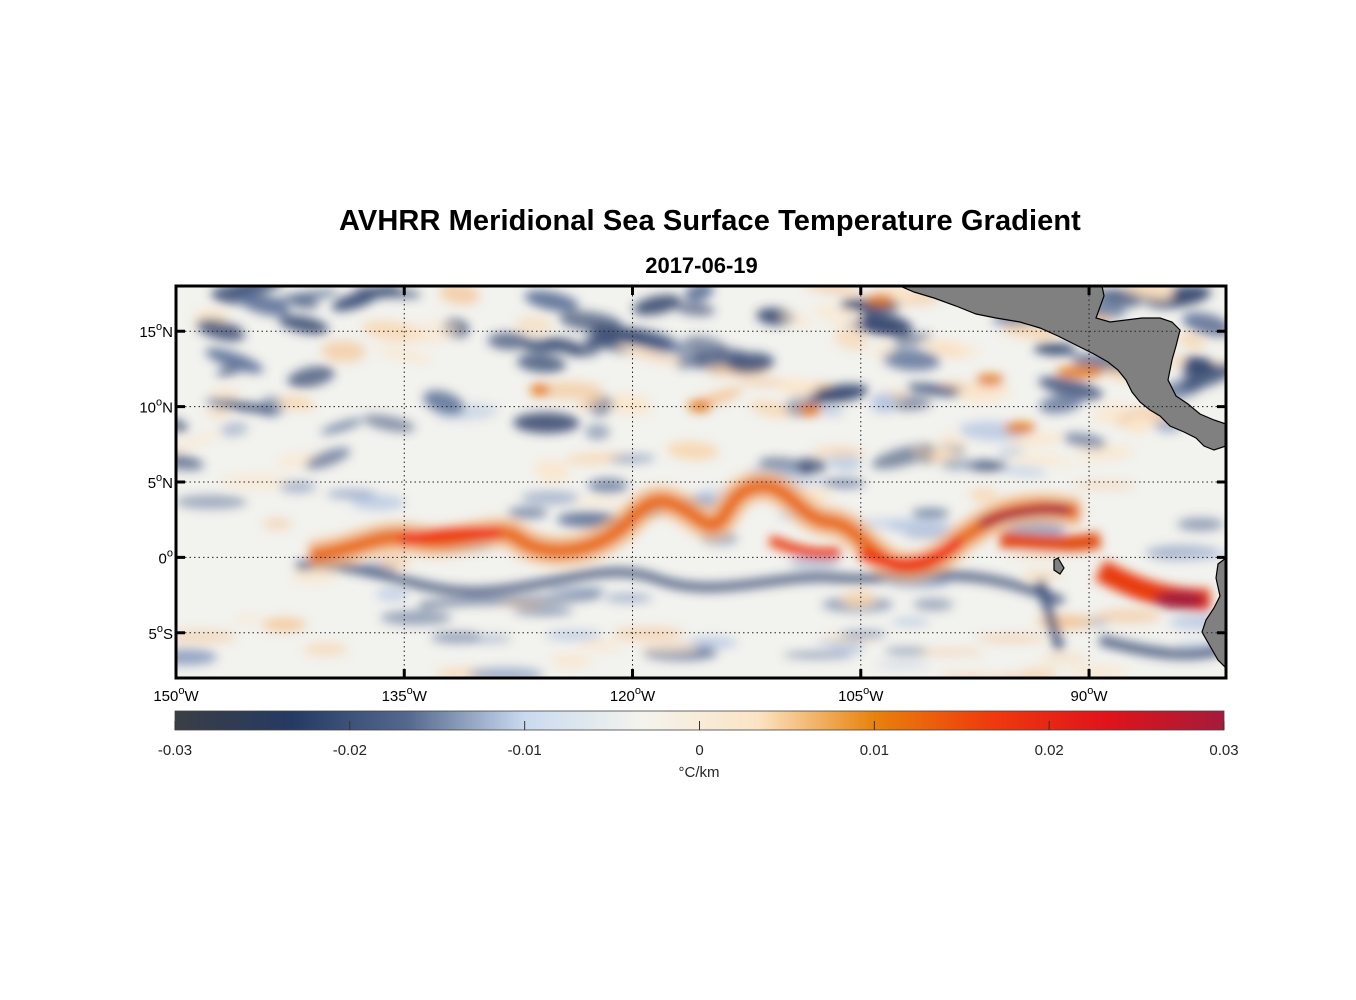 This screenshot has width=1356, height=1000. I want to click on lon-label: 105oW, so click(861, 695).